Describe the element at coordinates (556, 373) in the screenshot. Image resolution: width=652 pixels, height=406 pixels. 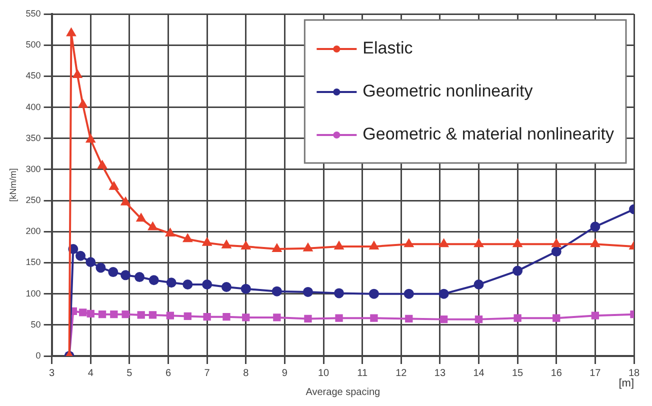
I see `x-tick-label: 16` at that location.